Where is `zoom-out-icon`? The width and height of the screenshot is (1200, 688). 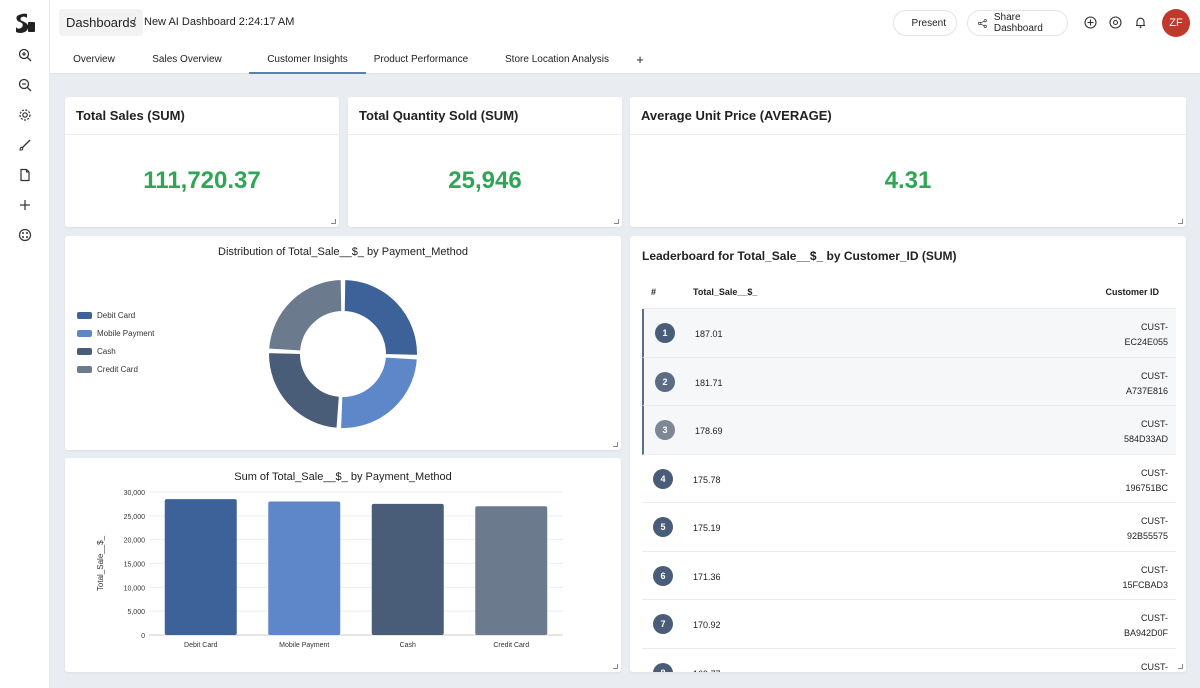 zoom-out-icon is located at coordinates (25, 85).